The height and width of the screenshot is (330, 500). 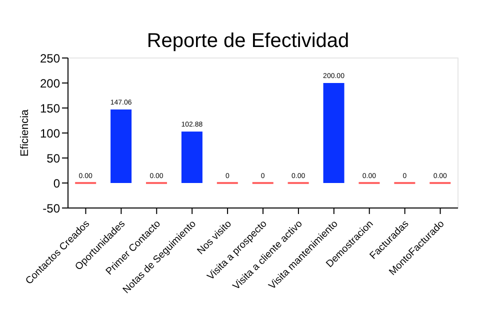 I want to click on y-axis-title: Eficiencia, so click(x=25, y=132).